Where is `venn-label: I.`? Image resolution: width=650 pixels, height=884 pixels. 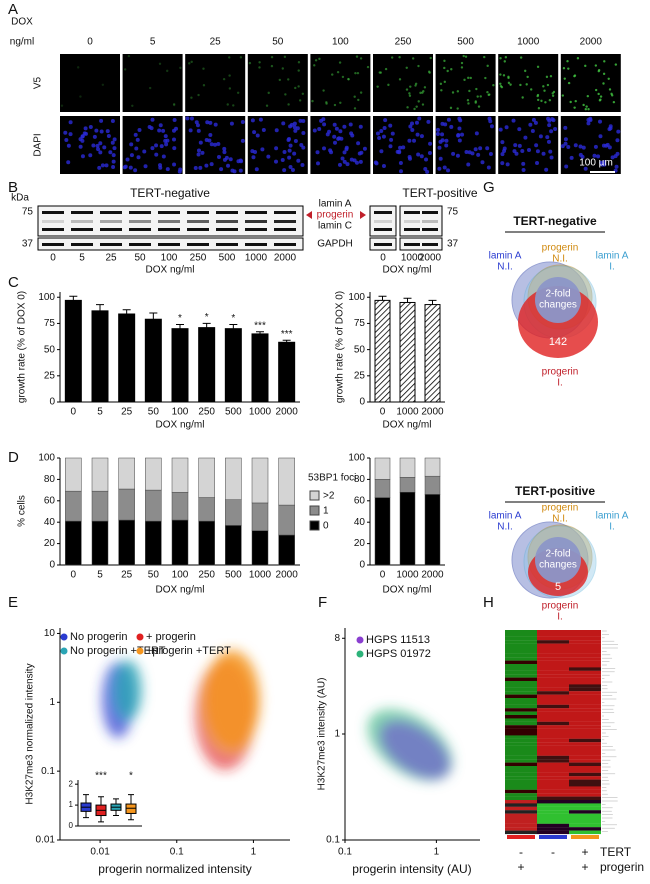 venn-label: I. is located at coordinates (560, 383).